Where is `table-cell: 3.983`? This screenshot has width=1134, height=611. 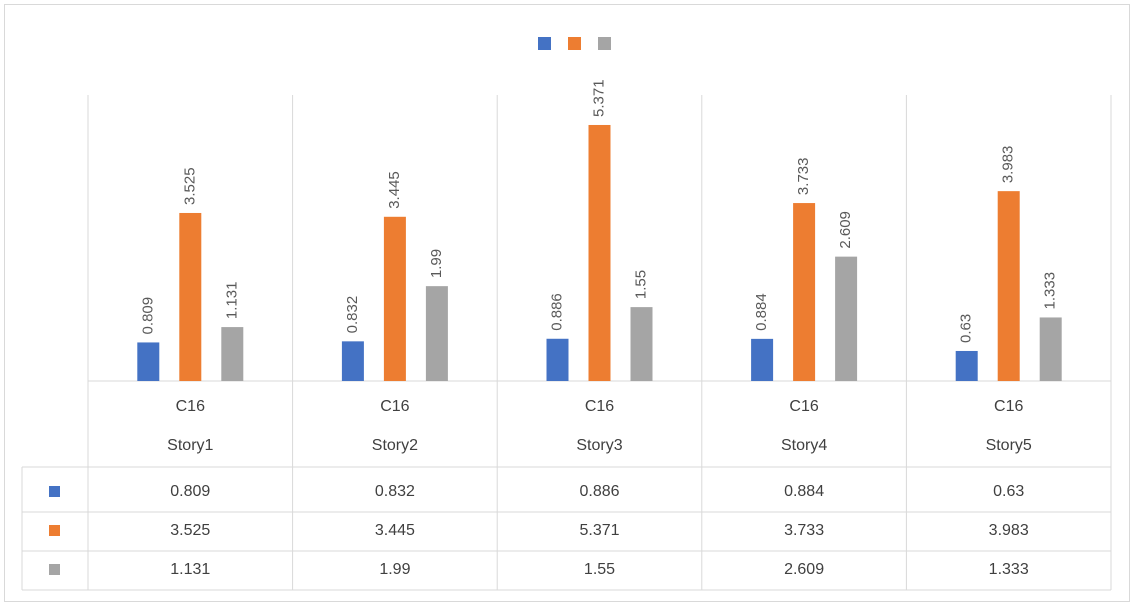
table-cell: 3.983 is located at coordinates (1009, 530).